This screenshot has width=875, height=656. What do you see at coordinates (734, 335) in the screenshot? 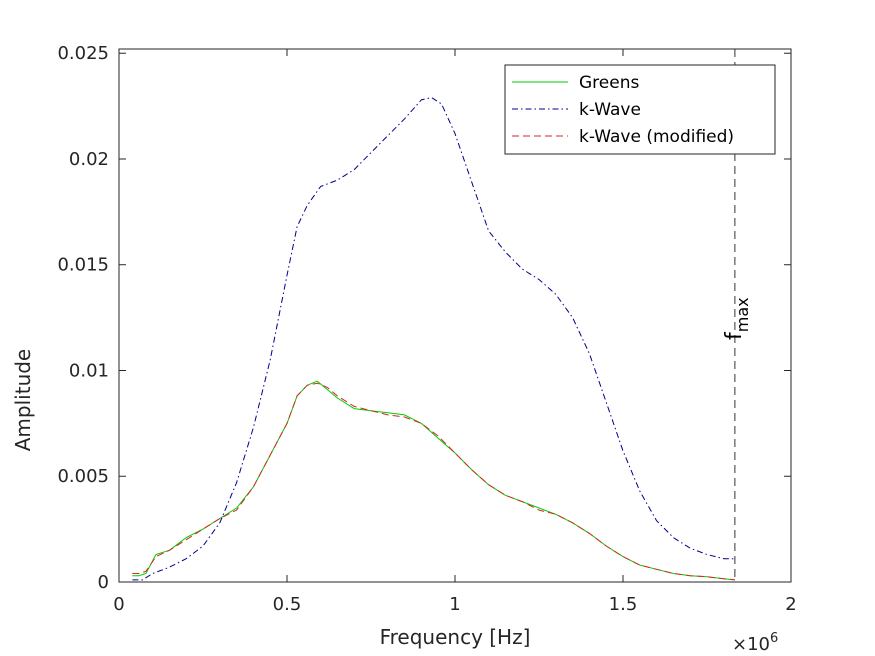
I see `fmax-label-main: f` at bounding box center [734, 335].